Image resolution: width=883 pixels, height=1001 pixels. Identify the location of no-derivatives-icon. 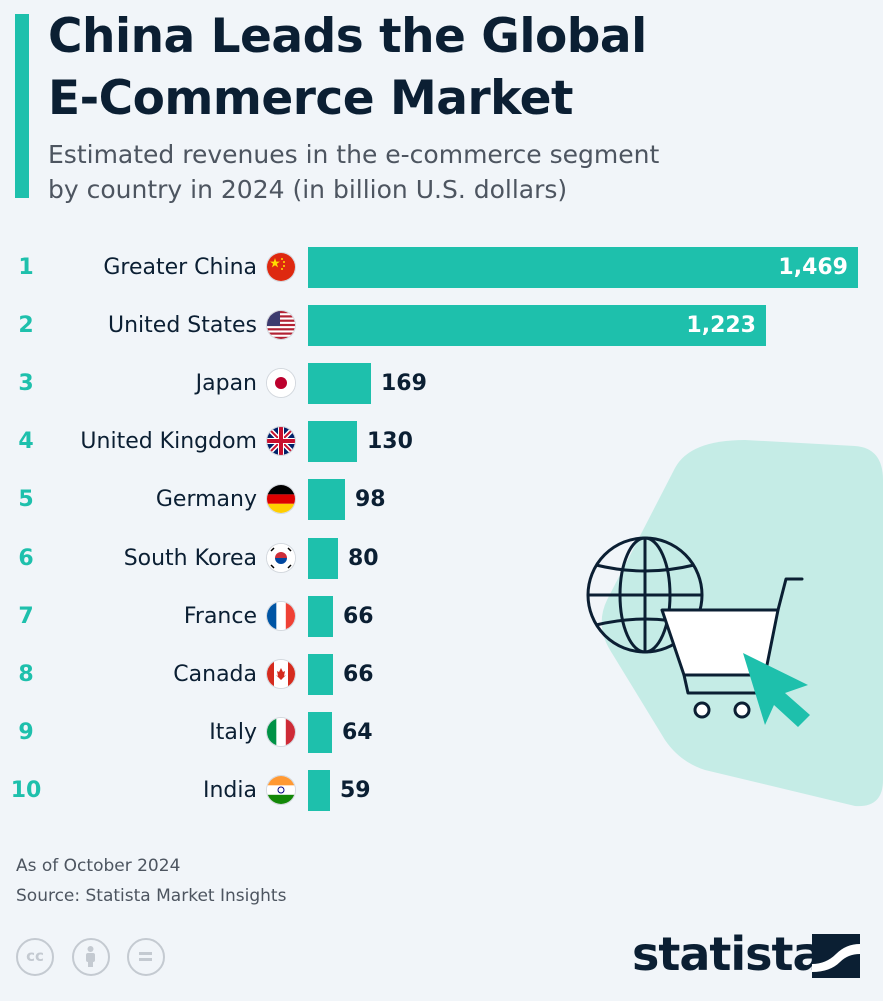
(146, 957).